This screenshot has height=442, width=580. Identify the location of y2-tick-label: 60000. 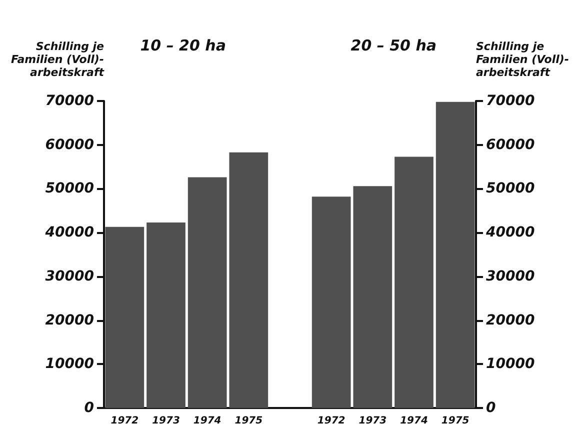
(510, 144).